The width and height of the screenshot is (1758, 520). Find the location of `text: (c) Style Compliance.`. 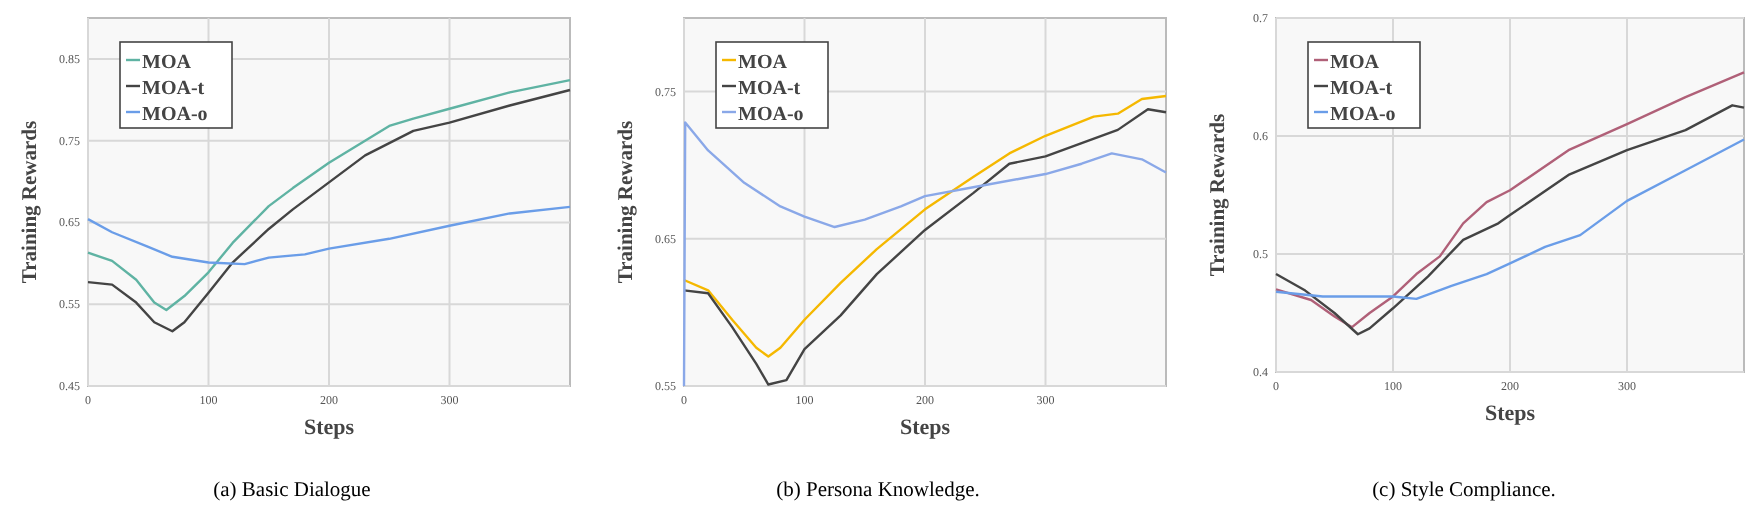

text: (c) Style Compliance. is located at coordinates (1464, 491).